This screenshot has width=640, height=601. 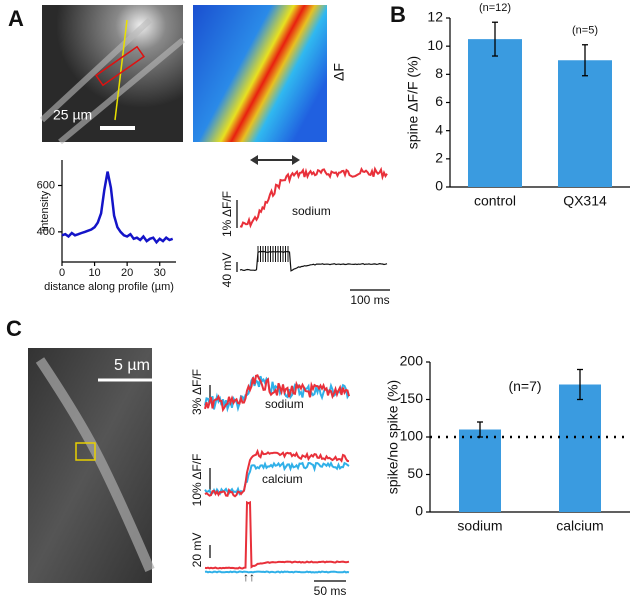 I want to click on x-tick-label: 20, so click(x=127, y=273).